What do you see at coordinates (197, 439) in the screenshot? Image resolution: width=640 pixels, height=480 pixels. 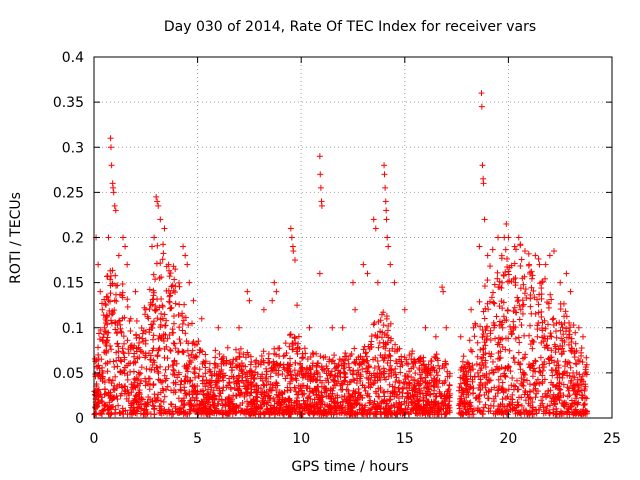 I see `x-tick-label: 5` at bounding box center [197, 439].